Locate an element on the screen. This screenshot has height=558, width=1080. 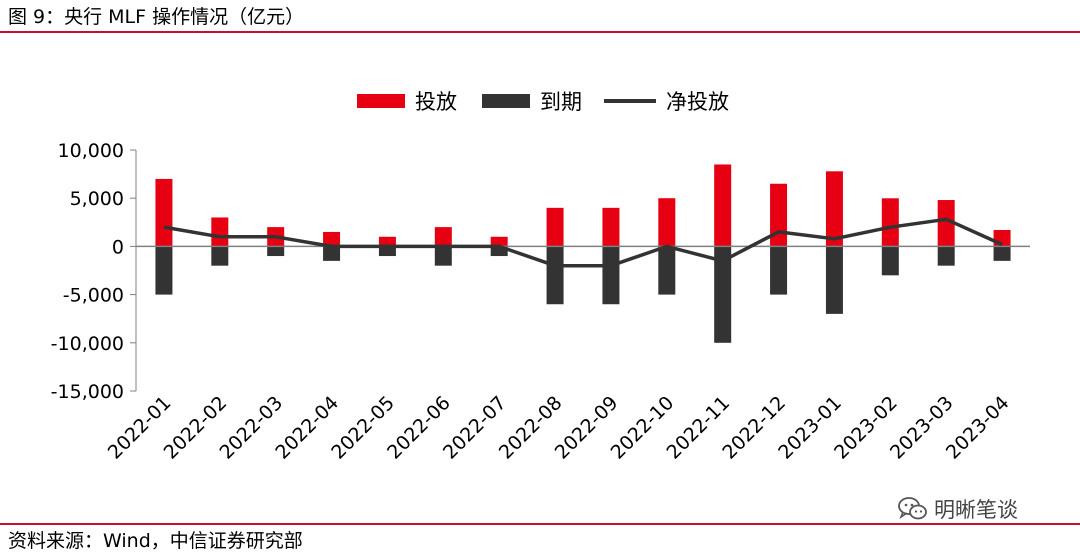
legend-item: 投放 is located at coordinates (407, 102).